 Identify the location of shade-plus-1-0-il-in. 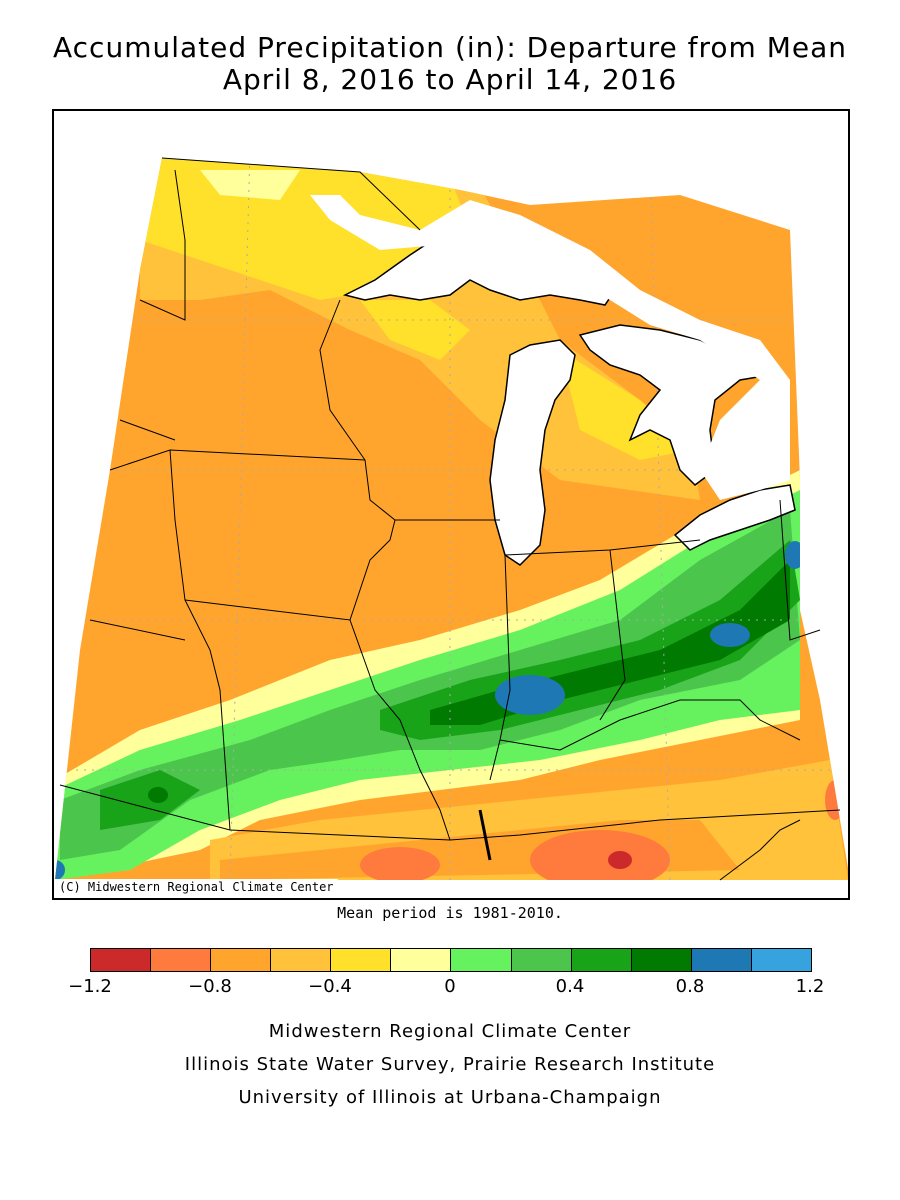
(530, 695).